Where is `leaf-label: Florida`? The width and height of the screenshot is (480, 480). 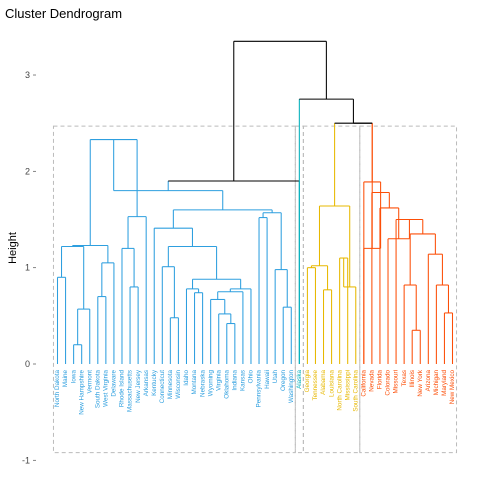 leaf-label: Florida is located at coordinates (380, 380).